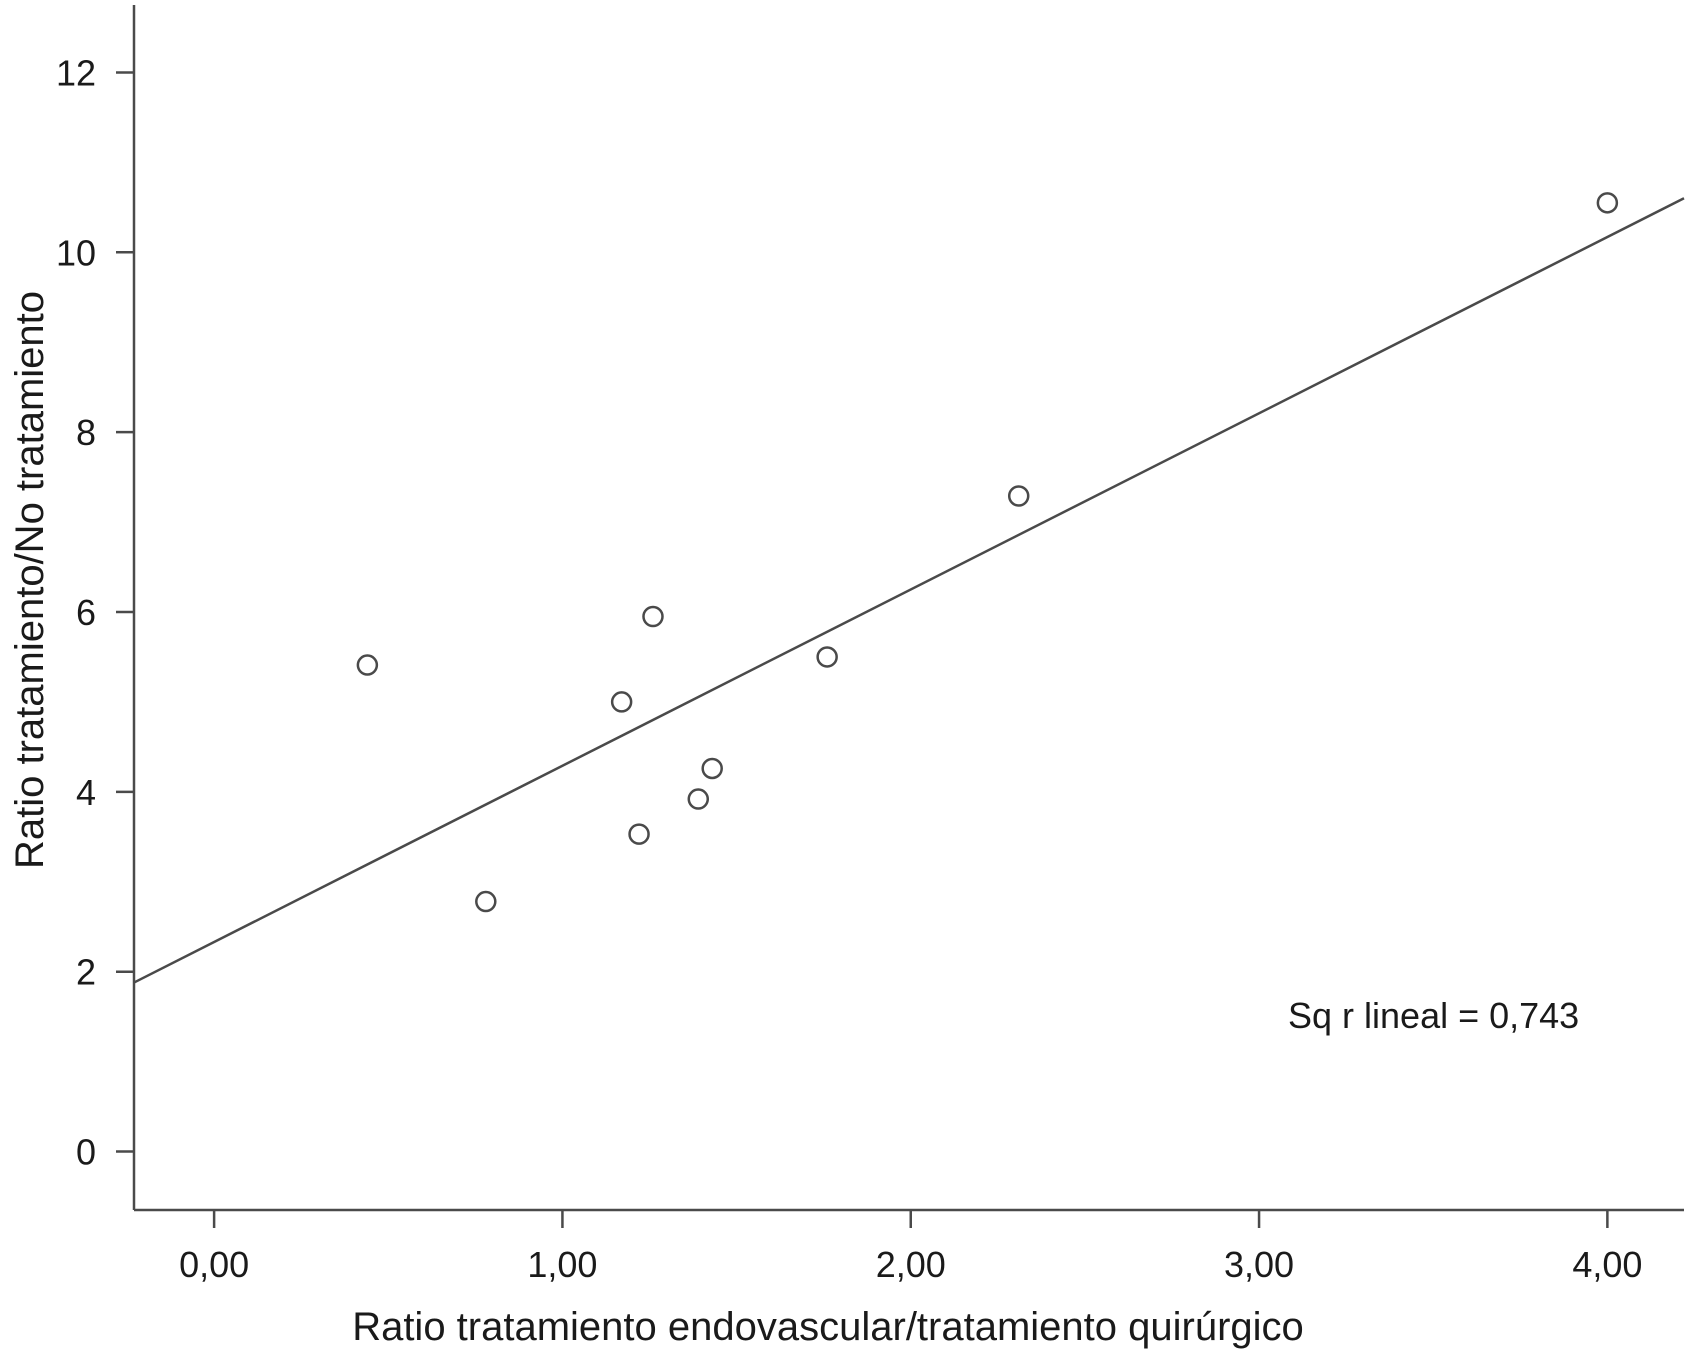  What do you see at coordinates (86, 432) in the screenshot?
I see `y-tick-label: 8` at bounding box center [86, 432].